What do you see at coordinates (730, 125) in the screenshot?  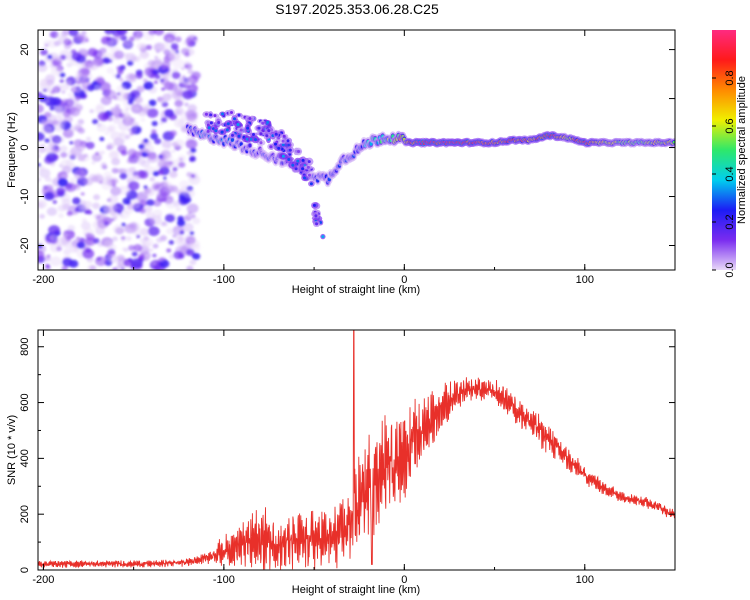 I see `colorbar-tick-label: 0.6` at bounding box center [730, 125].